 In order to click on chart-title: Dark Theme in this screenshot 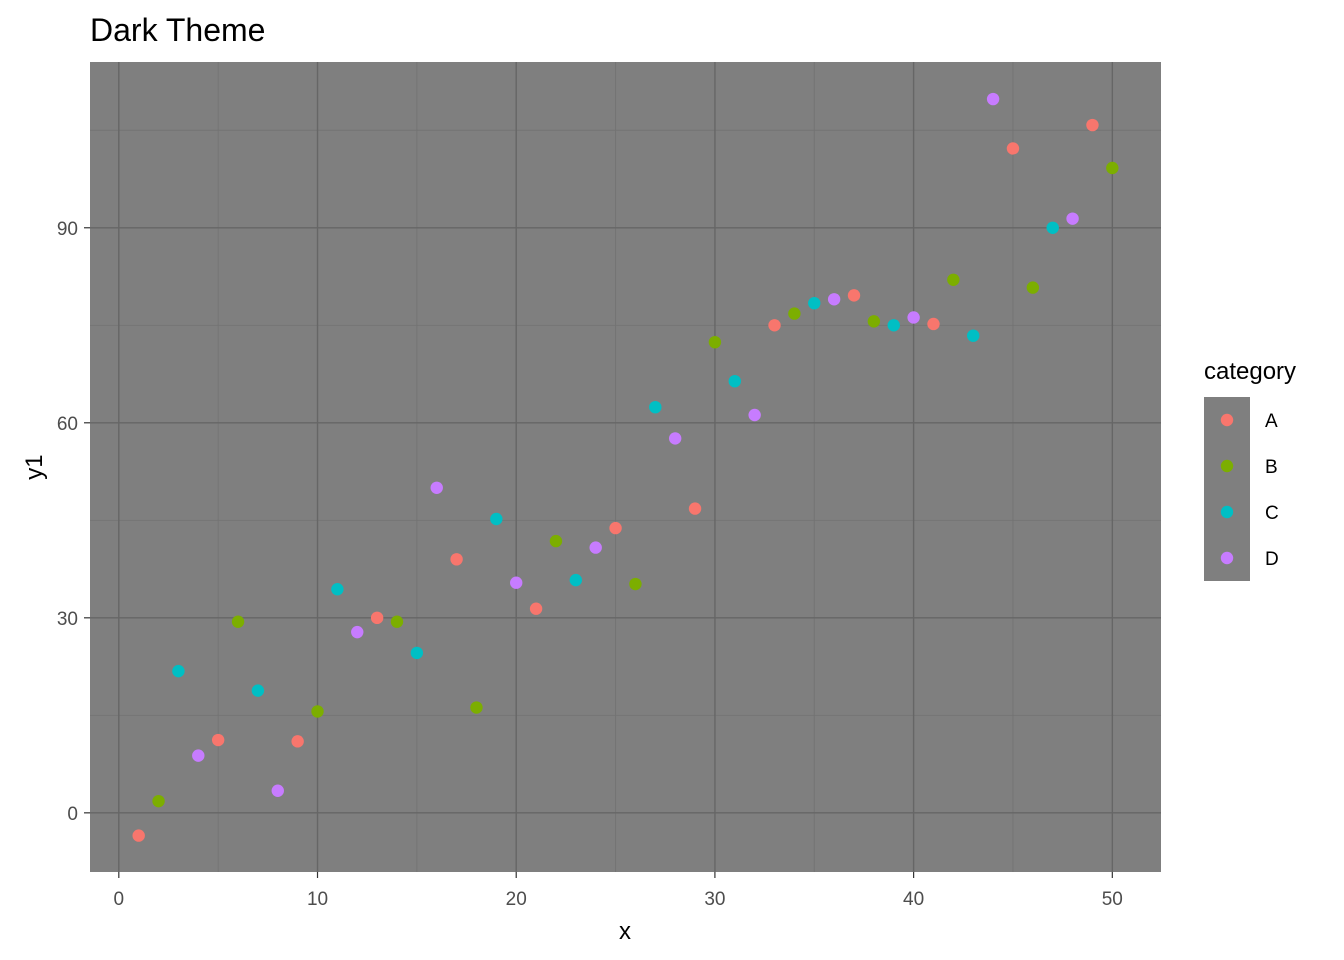, I will do `click(177, 30)`.